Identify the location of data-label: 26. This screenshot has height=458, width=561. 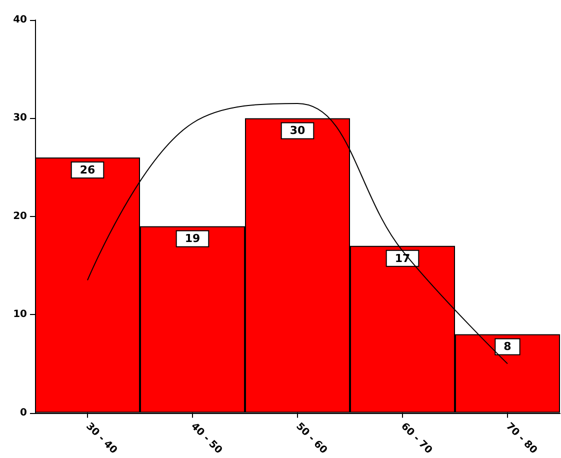
(88, 169).